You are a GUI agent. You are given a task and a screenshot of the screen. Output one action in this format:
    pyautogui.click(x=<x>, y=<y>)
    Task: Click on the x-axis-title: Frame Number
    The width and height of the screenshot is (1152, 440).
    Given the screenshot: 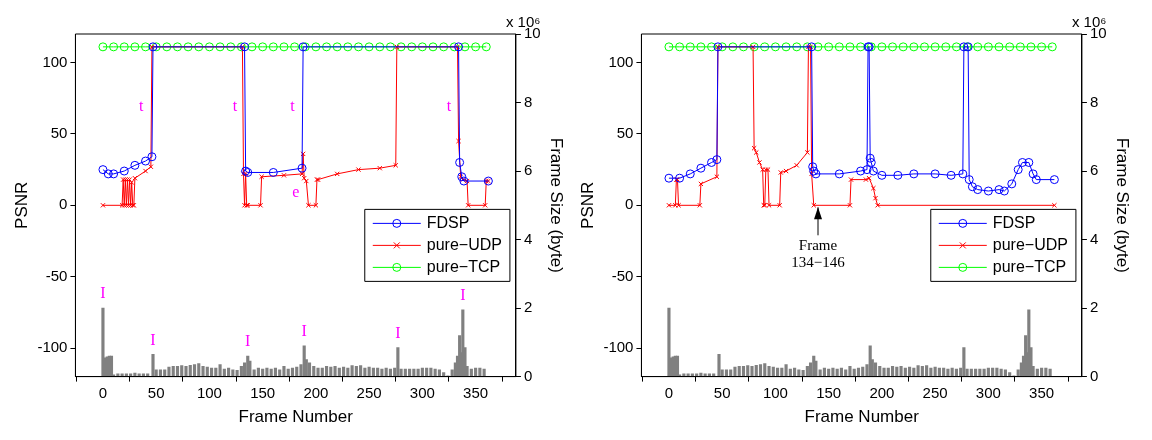 What is the action you would take?
    pyautogui.click(x=862, y=417)
    